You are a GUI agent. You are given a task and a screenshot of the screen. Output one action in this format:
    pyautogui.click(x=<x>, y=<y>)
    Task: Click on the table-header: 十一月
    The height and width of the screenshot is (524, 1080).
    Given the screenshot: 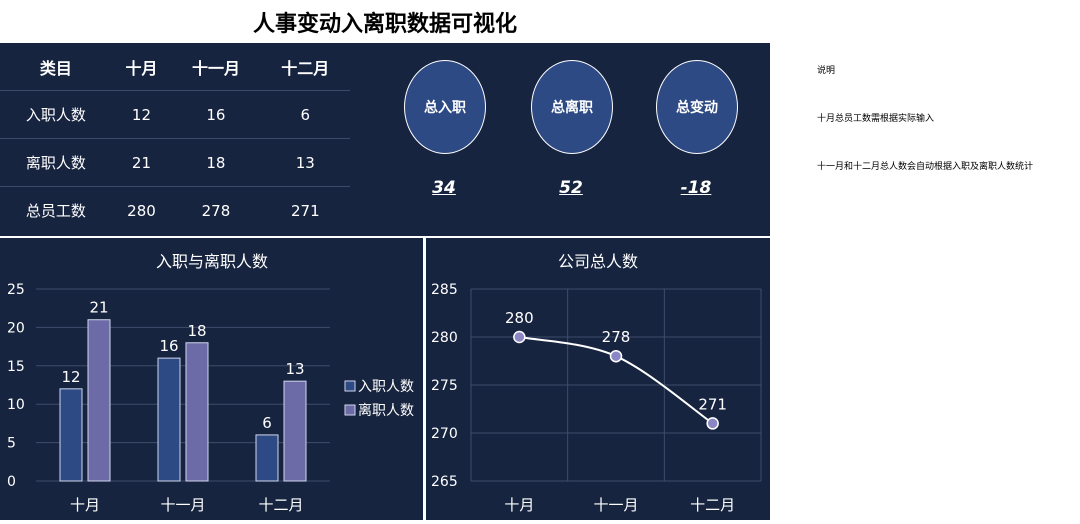 What is the action you would take?
    pyautogui.click(x=216, y=67)
    